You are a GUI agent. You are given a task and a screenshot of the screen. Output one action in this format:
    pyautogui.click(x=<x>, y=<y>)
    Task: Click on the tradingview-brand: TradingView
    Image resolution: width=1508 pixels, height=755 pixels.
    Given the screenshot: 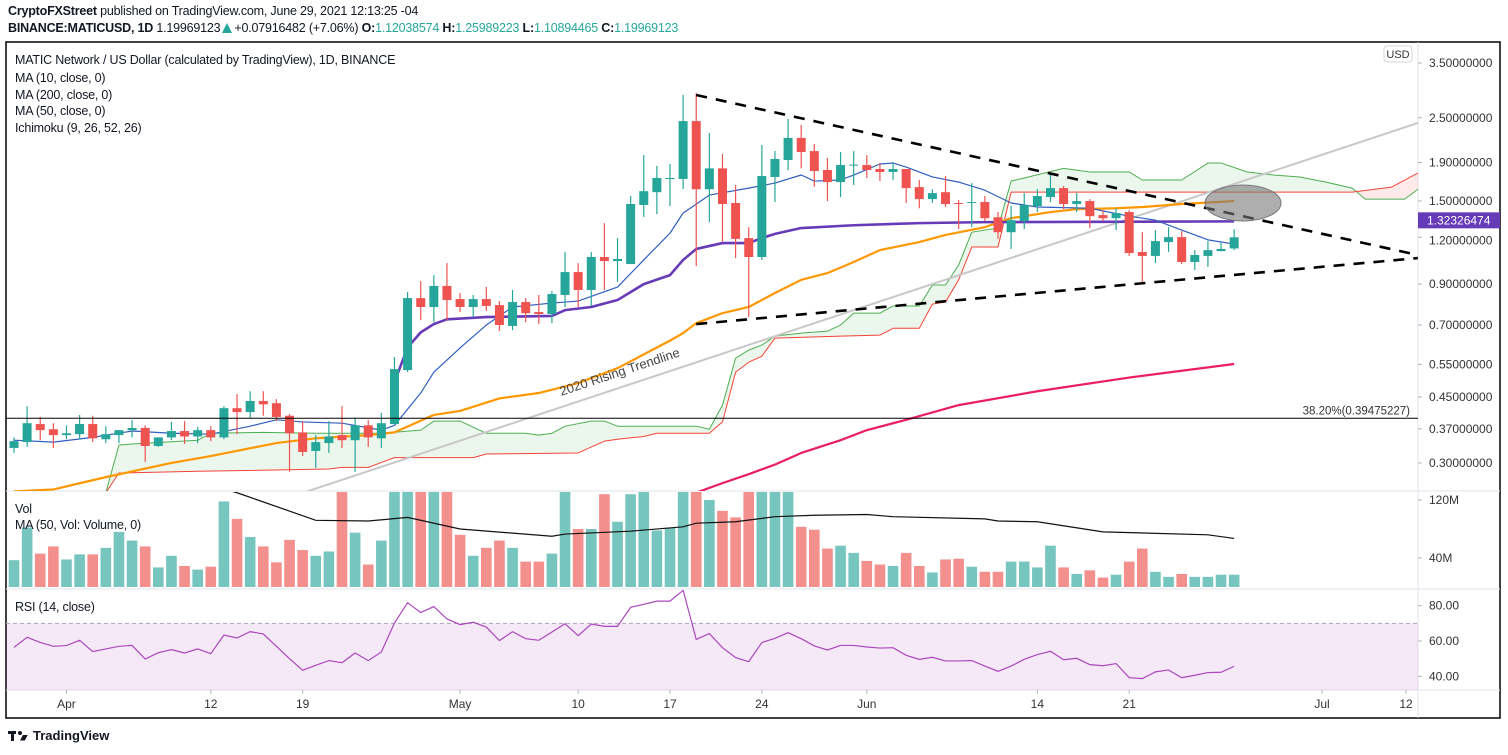 What is the action you would take?
    pyautogui.click(x=58, y=735)
    